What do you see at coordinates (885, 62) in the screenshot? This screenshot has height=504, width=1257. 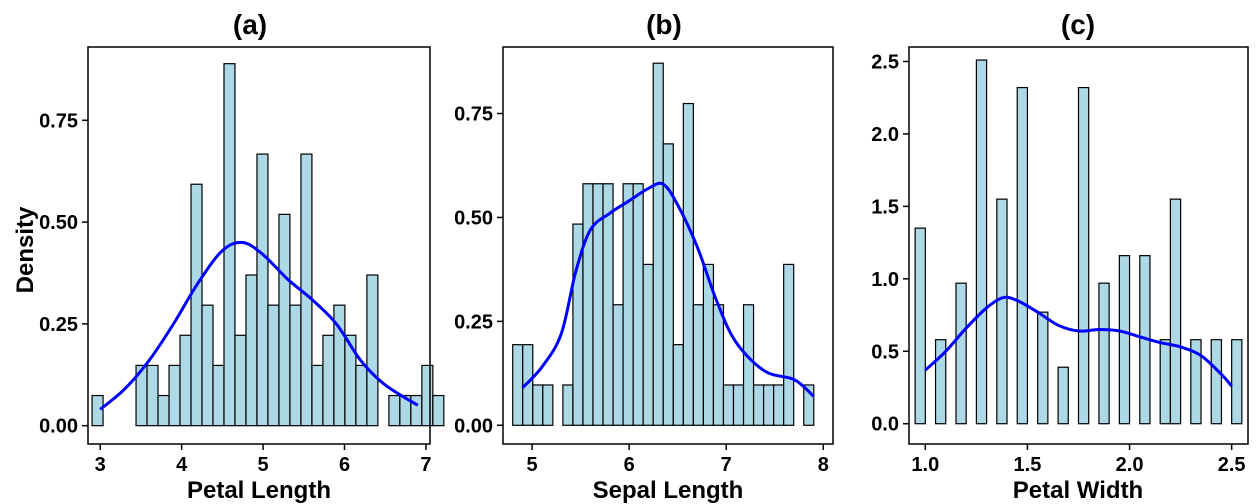 I see `panel-c-y-tick-label-5: 2.5` at bounding box center [885, 62].